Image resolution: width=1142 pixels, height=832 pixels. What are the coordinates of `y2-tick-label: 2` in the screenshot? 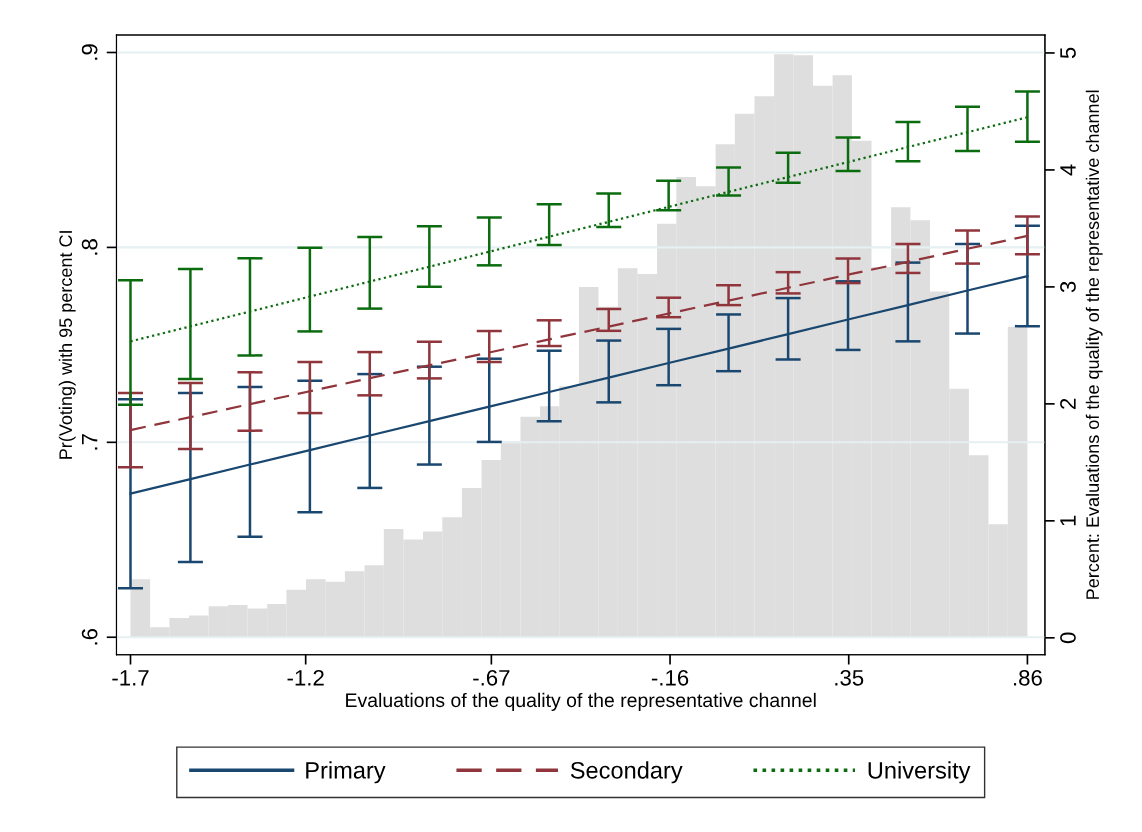 It's located at (1068, 403).